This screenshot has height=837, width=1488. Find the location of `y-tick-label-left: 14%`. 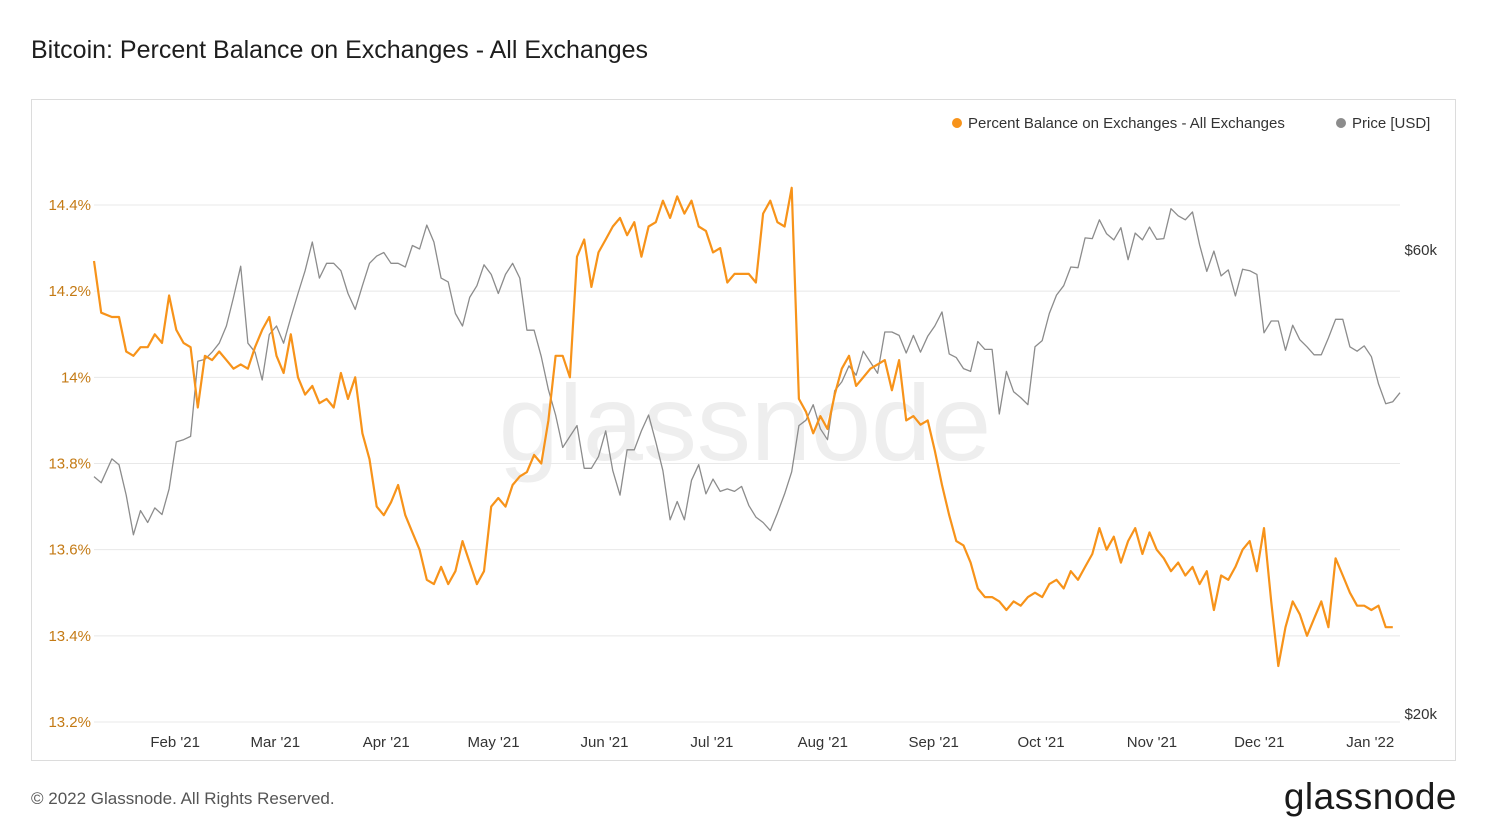

y-tick-label-left: 14% is located at coordinates (76, 377).